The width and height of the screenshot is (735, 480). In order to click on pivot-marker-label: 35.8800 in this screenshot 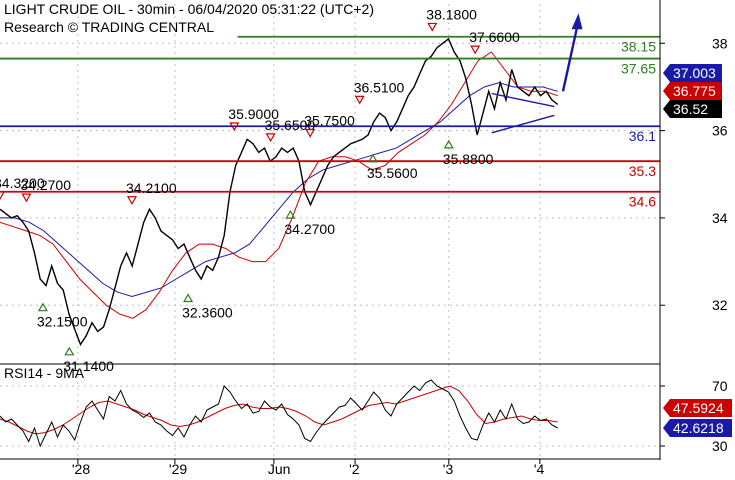, I will do `click(468, 159)`.